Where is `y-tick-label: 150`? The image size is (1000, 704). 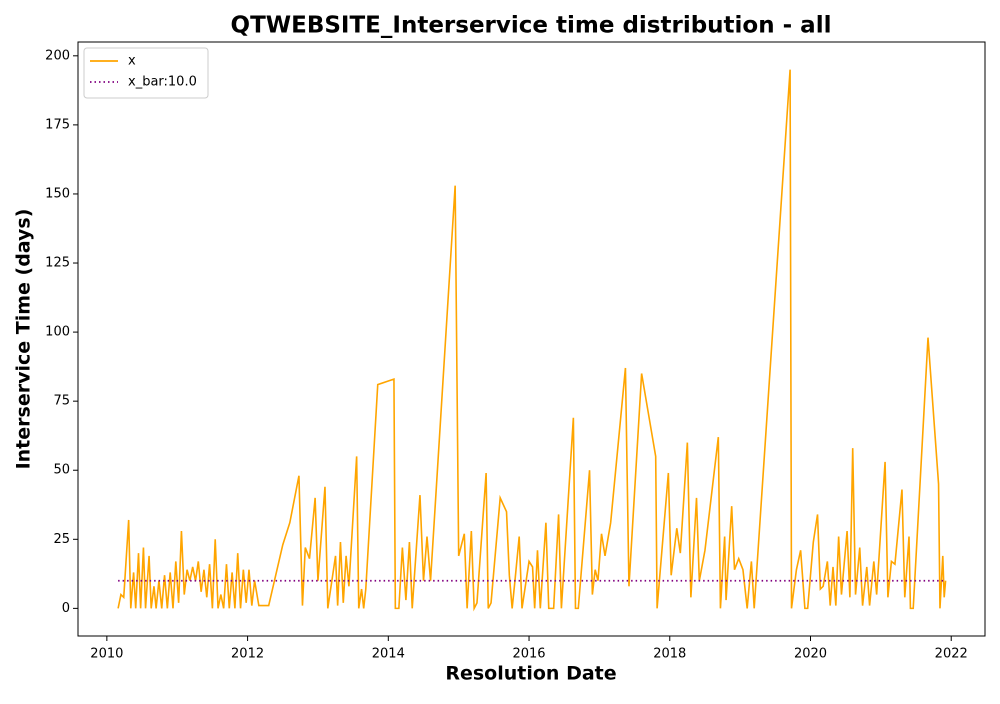 y-tick-label: 150 is located at coordinates (57, 193).